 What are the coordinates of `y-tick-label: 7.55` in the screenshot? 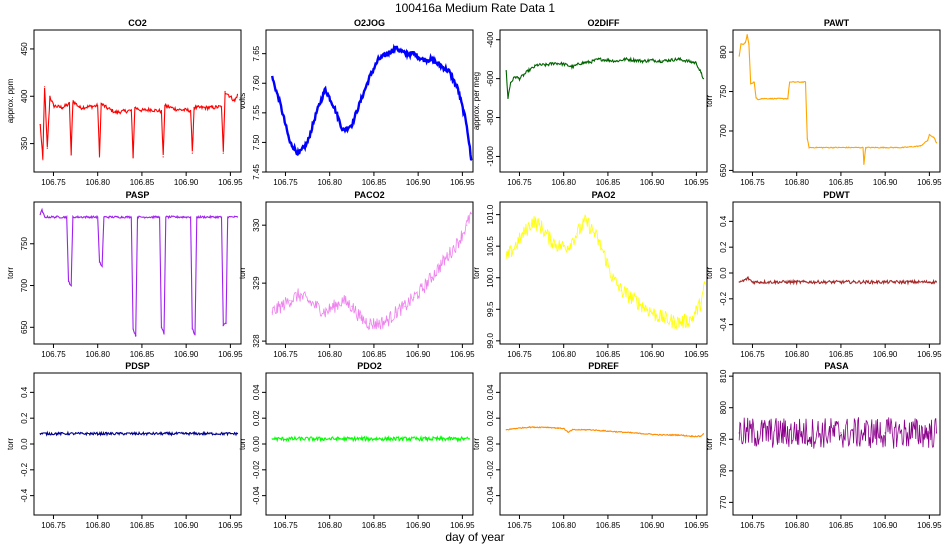 It's located at (256, 113).